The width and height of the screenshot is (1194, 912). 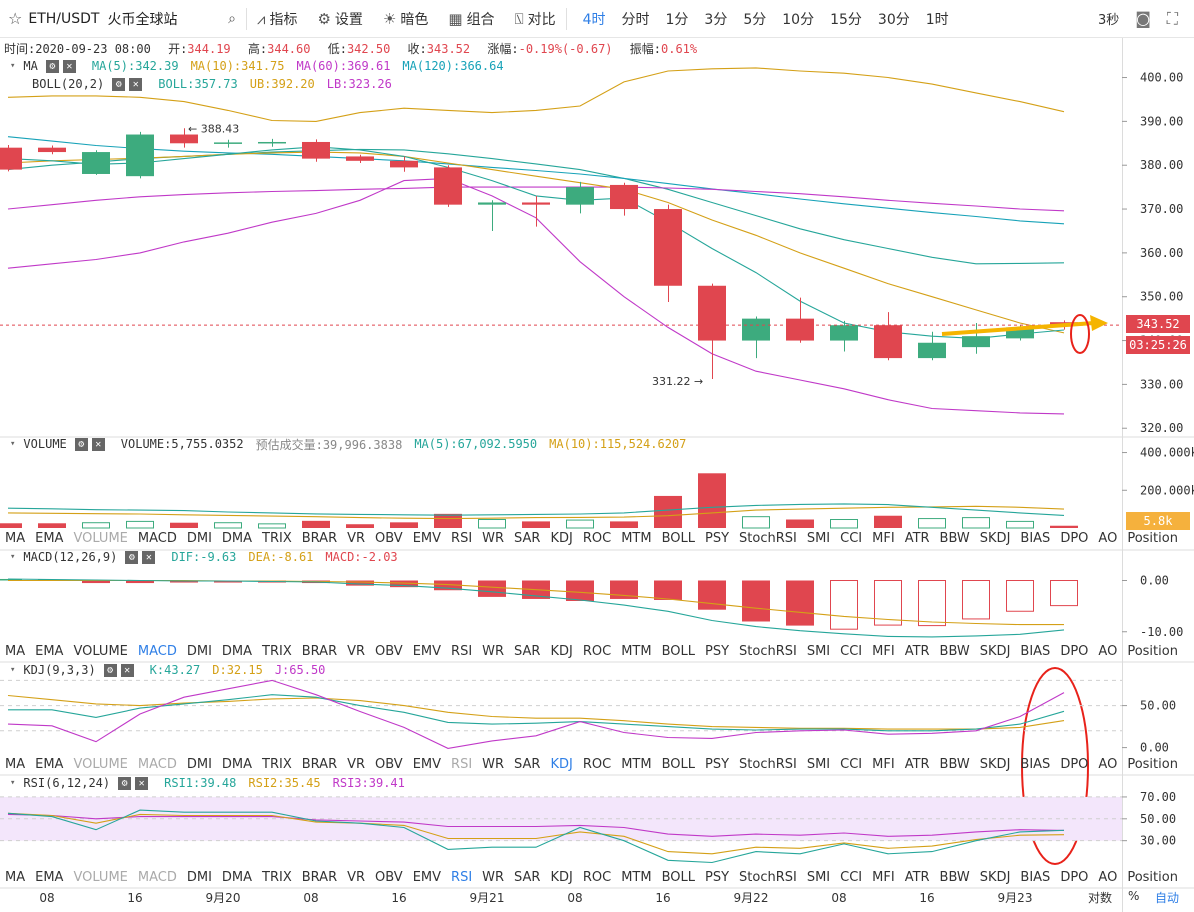 I want to click on symbol-selector: ☆ ETH/USDT 火币全球站 ⌕, so click(x=123, y=19).